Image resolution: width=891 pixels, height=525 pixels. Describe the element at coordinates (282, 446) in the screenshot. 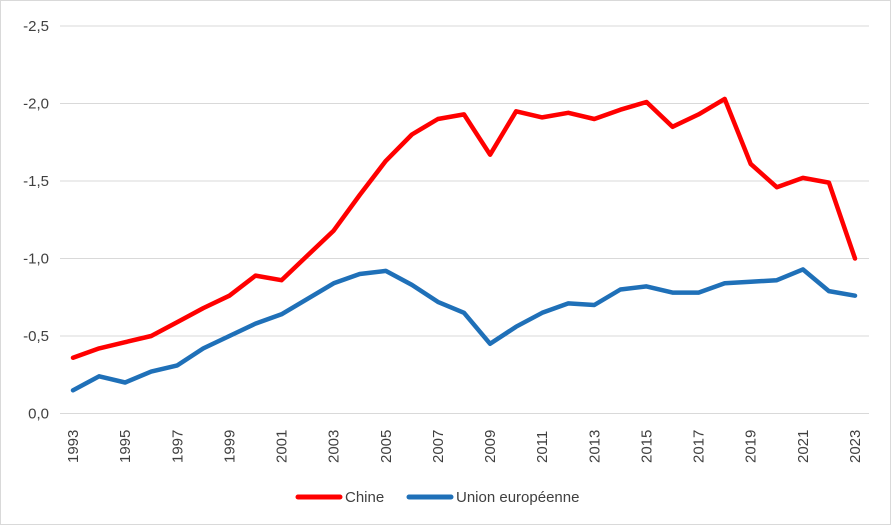

I see `x-axis-tick-label: 2001` at that location.